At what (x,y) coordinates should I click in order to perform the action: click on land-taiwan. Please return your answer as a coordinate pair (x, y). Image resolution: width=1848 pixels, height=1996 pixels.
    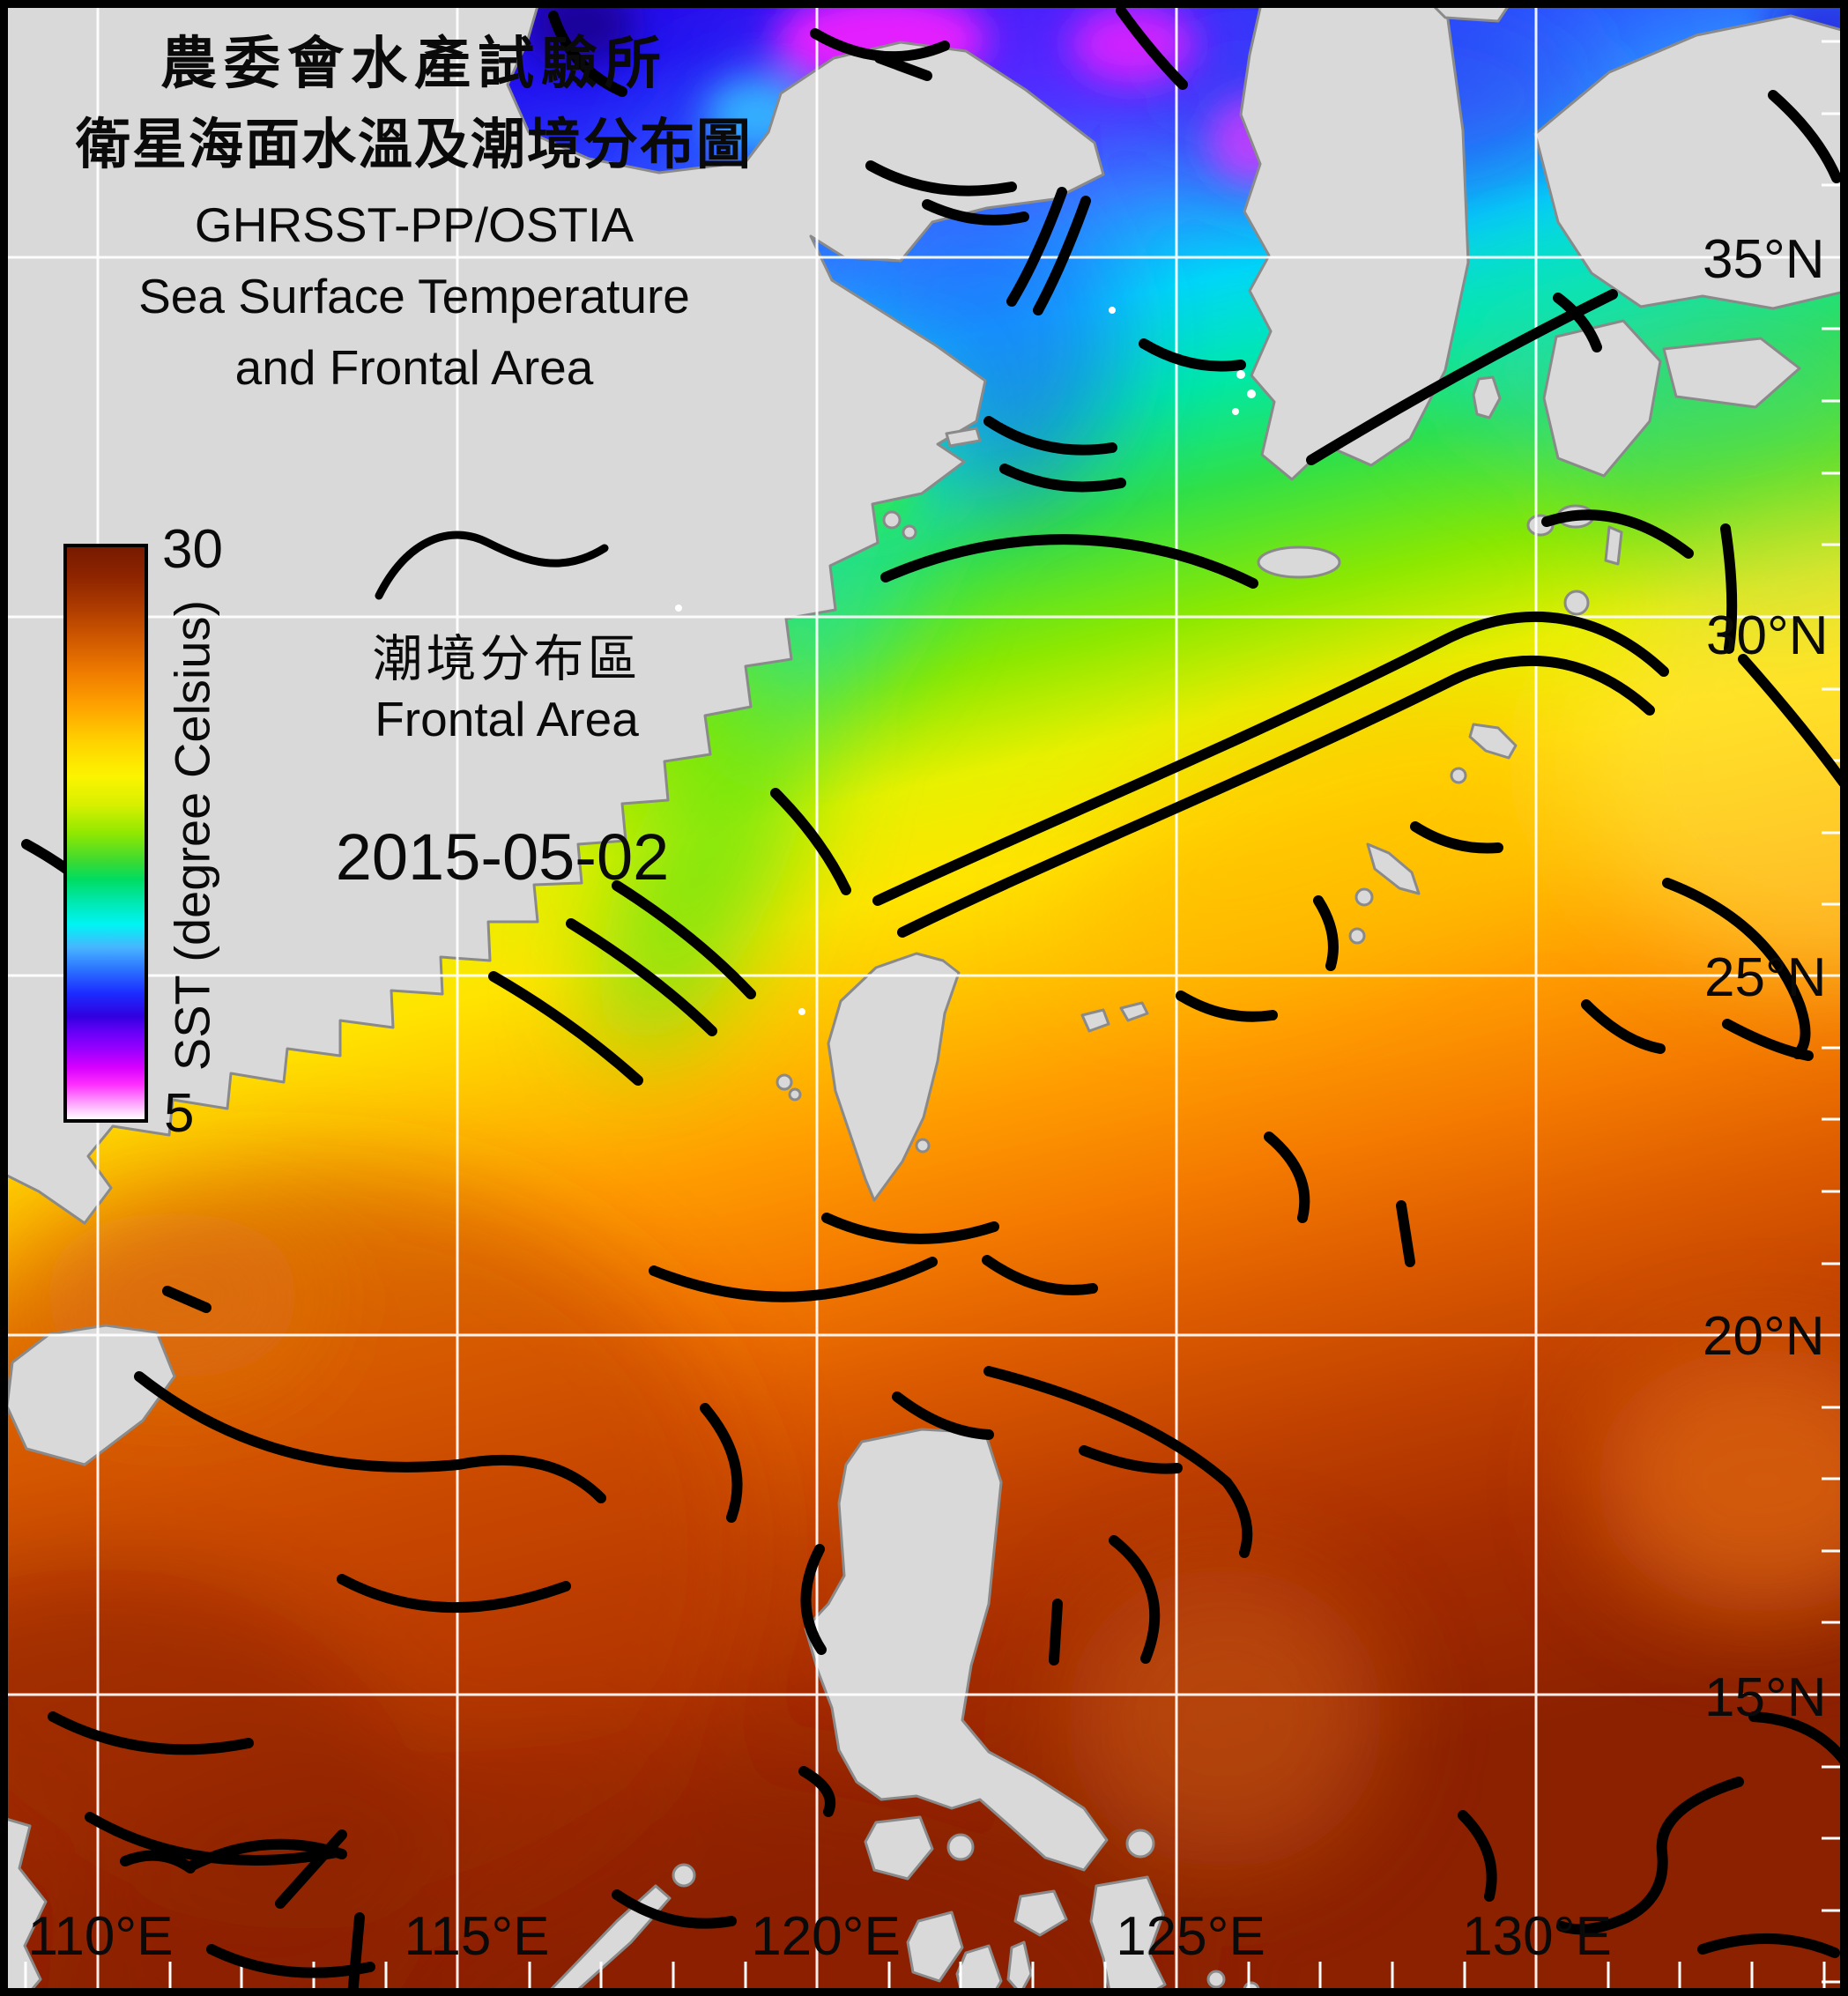
    Looking at the image, I should click on (894, 1077).